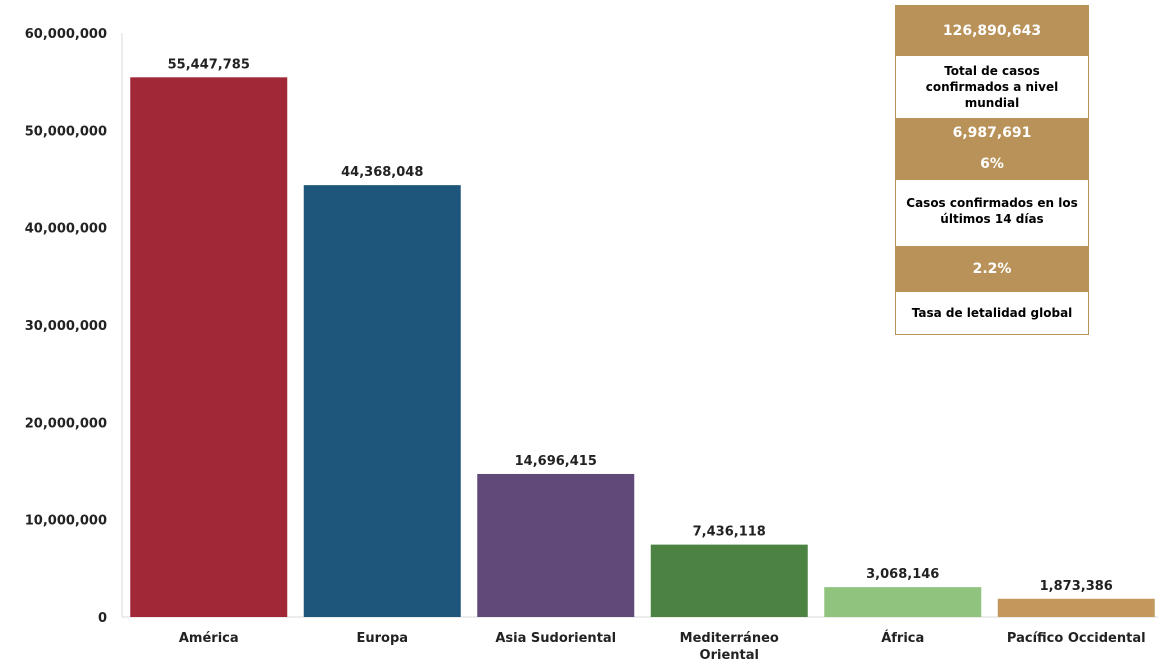  What do you see at coordinates (902, 638) in the screenshot?
I see `x-tick-label: África` at bounding box center [902, 638].